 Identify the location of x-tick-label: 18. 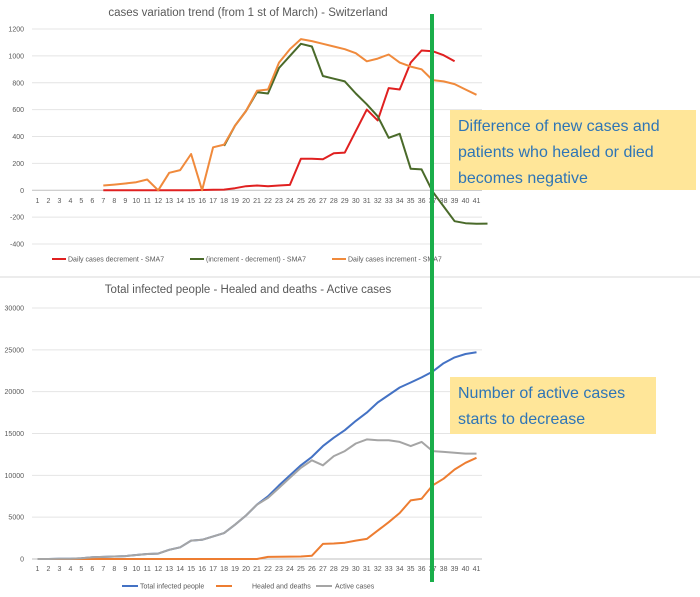
(224, 201).